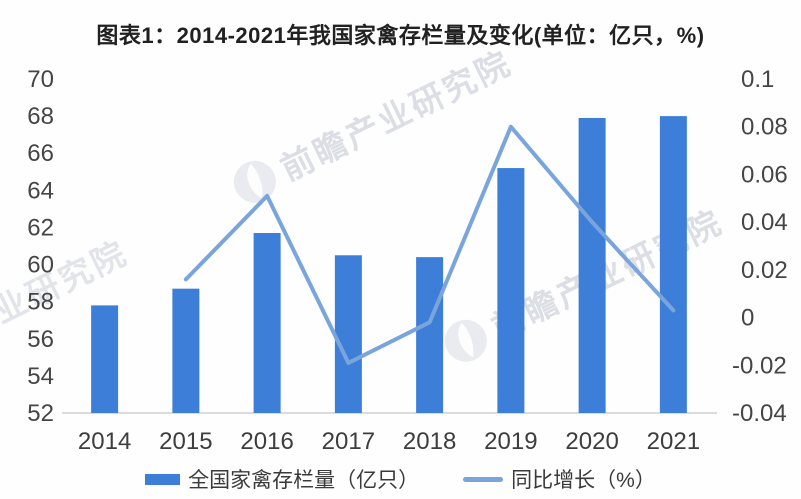 This screenshot has width=801, height=499. What do you see at coordinates (267, 323) in the screenshot?
I see `bar-2016` at bounding box center [267, 323].